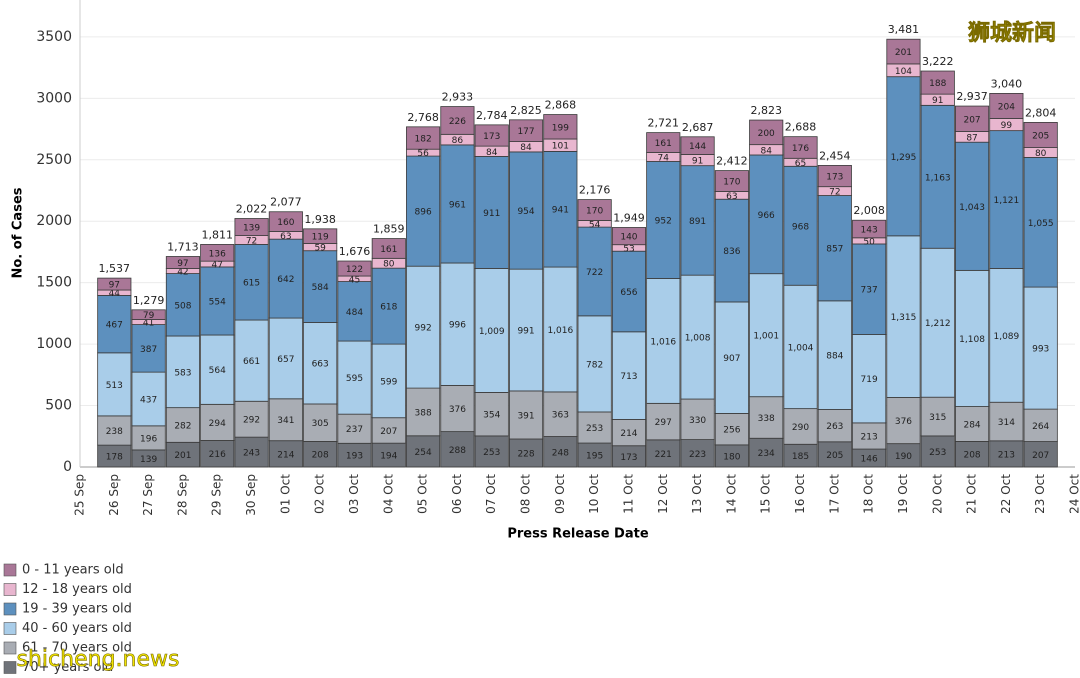 This screenshot has width=1080, height=678. I want to click on segment-label: 1,001, so click(766, 337).